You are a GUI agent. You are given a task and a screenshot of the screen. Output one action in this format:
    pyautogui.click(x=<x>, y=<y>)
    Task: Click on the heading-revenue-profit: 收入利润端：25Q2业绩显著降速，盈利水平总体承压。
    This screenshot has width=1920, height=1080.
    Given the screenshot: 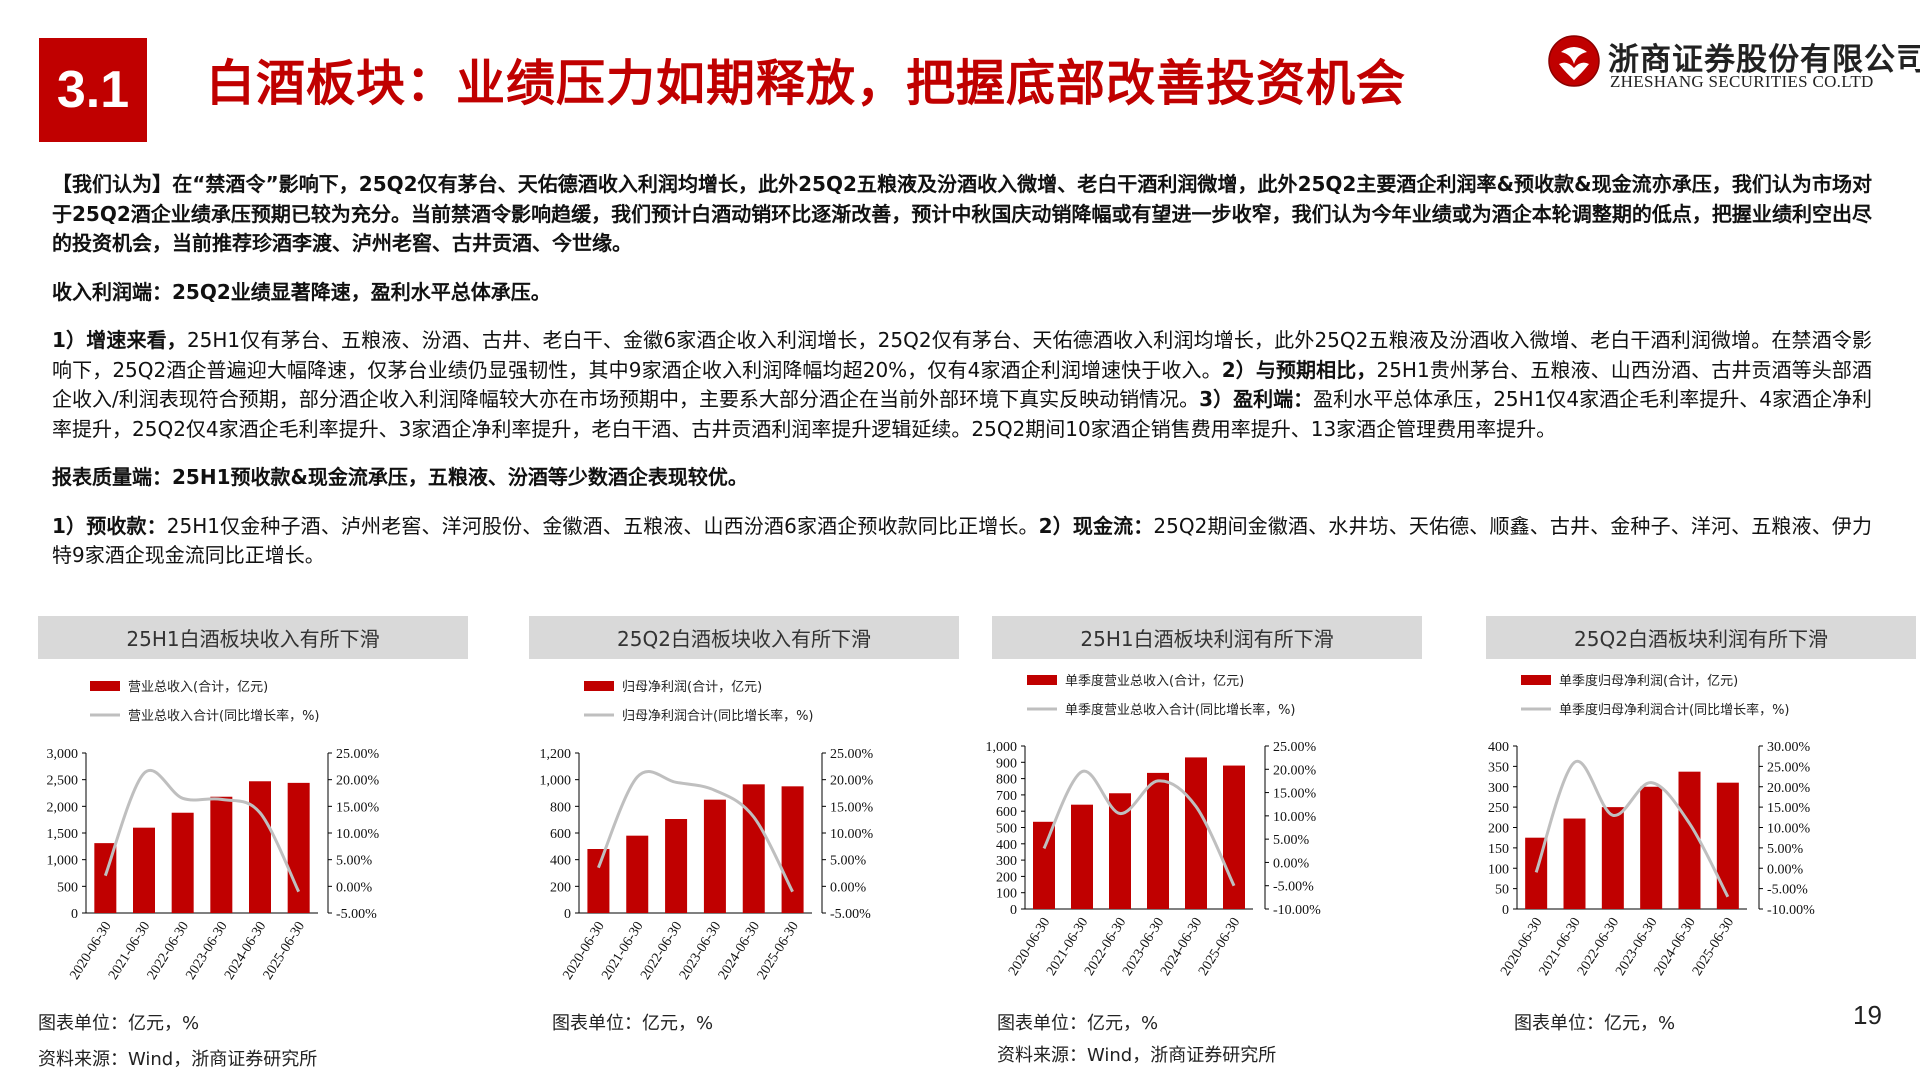 What is the action you would take?
    pyautogui.click(x=301, y=291)
    